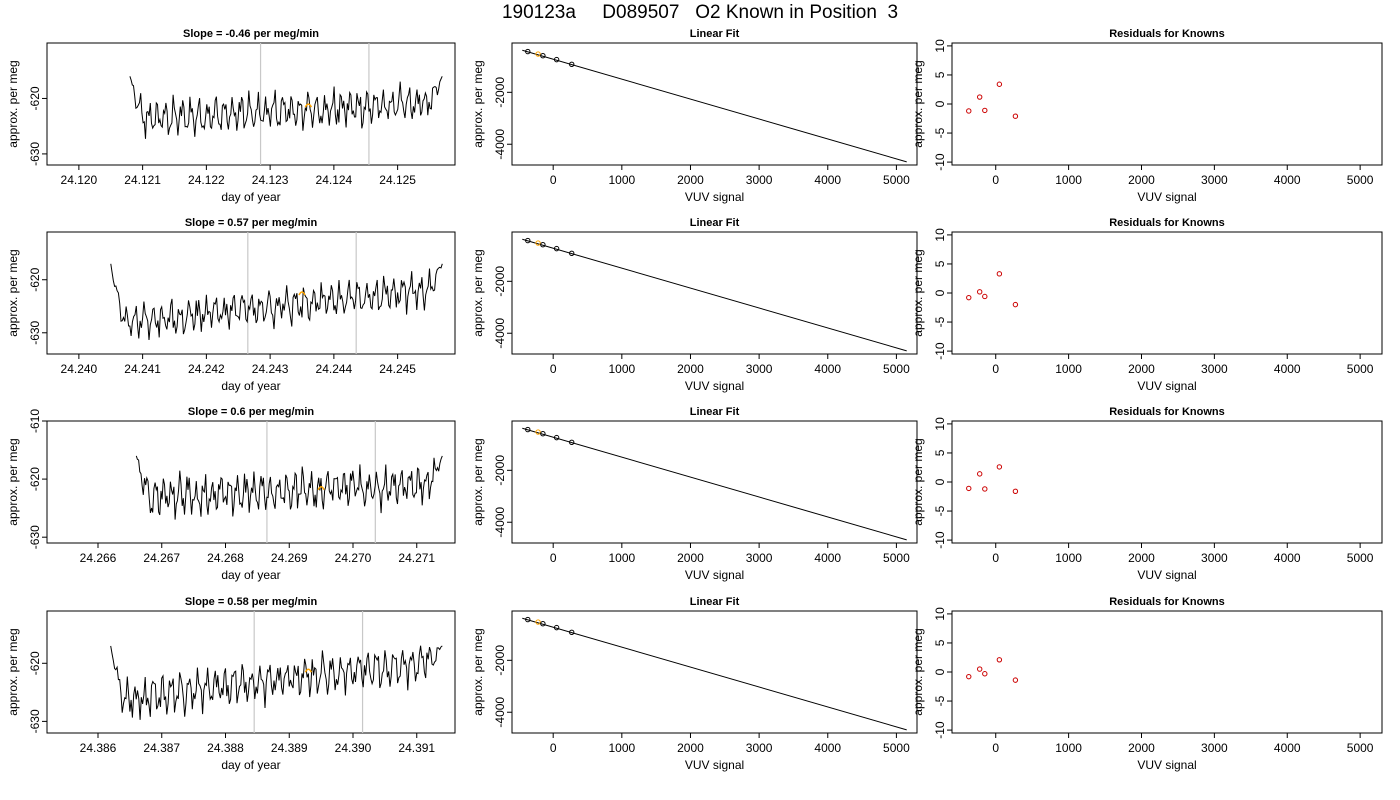 Image resolution: width=1400 pixels, height=800 pixels. Describe the element at coordinates (321, 488) in the screenshot. I see `highlight-marker` at that location.